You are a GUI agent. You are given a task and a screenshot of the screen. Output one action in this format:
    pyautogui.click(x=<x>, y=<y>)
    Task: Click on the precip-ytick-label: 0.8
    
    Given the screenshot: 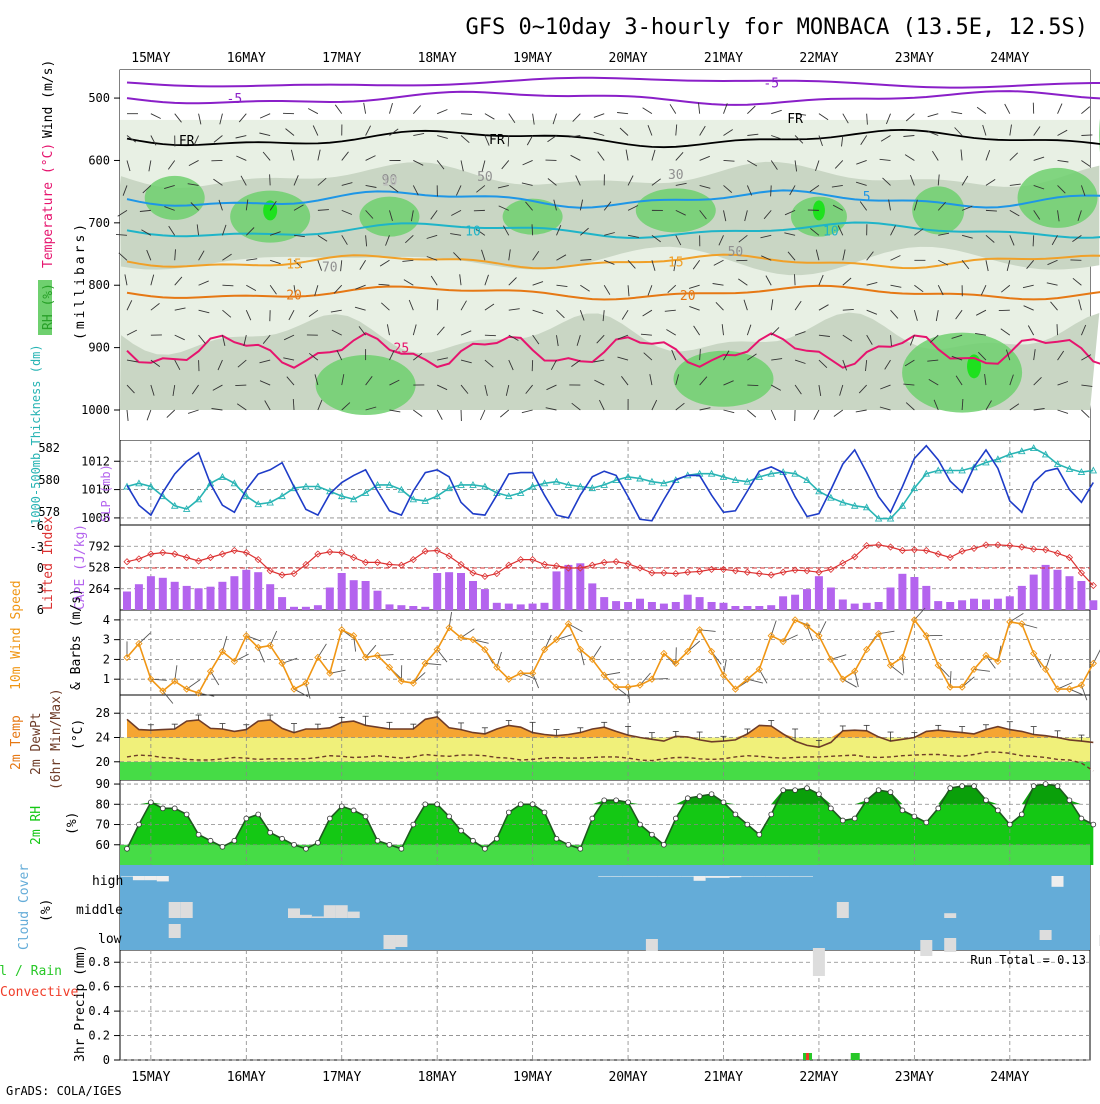 What is the action you would take?
    pyautogui.click(x=99, y=962)
    